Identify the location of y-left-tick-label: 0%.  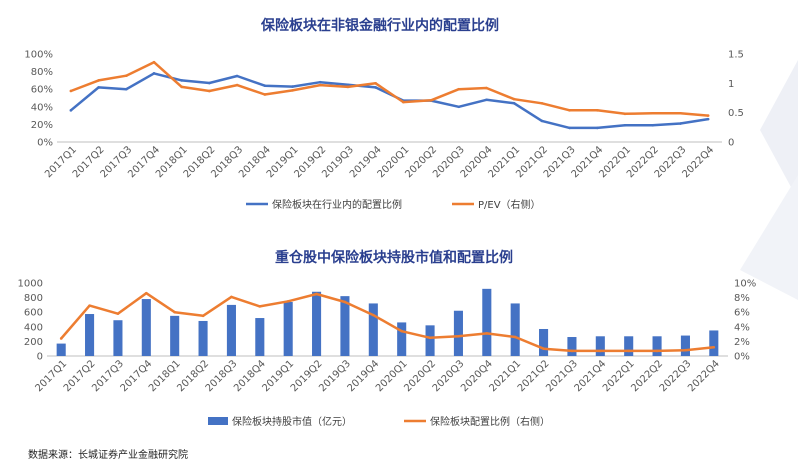
(45, 143).